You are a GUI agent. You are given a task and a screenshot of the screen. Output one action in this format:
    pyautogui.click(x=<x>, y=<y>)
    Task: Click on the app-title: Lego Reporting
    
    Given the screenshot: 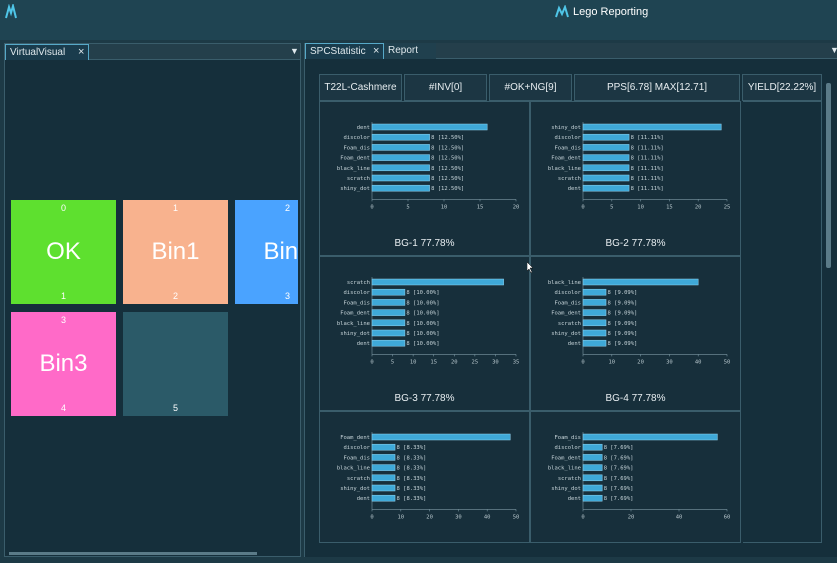 What is the action you would take?
    pyautogui.click(x=601, y=12)
    